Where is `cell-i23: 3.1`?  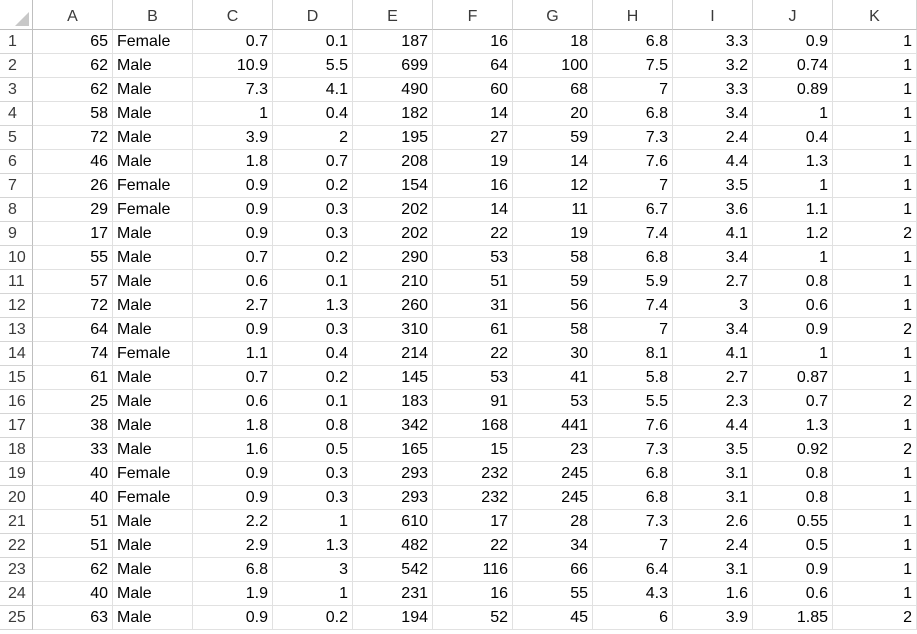 cell-i23: 3.1 is located at coordinates (713, 570).